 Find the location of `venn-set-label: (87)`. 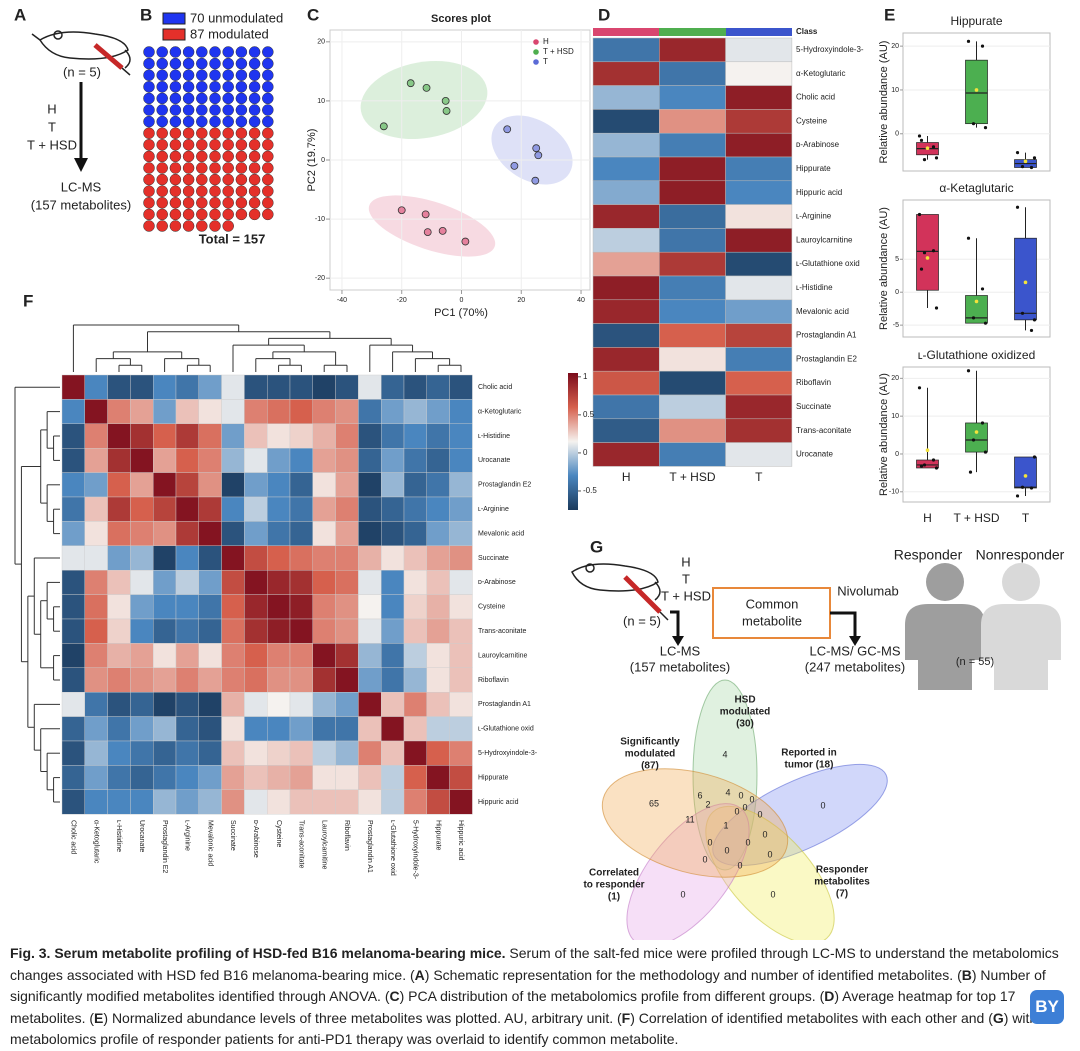

venn-set-label: (87) is located at coordinates (650, 766).